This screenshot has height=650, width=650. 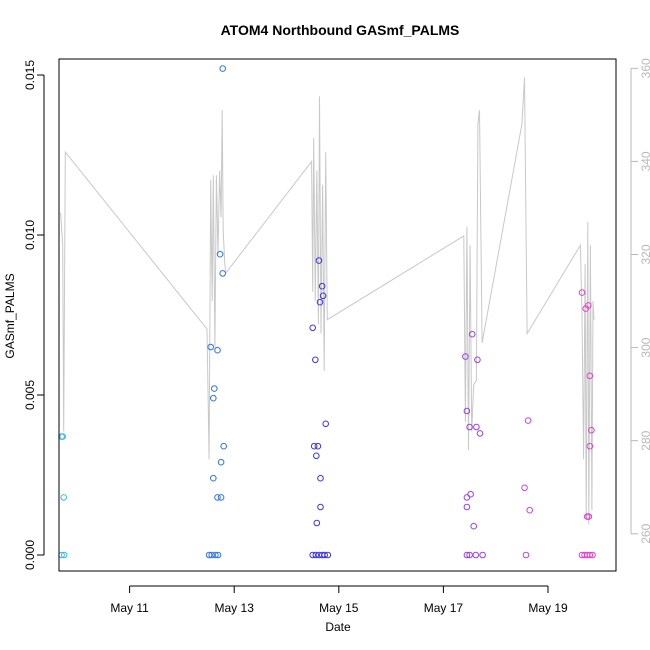 I want to click on chart-title: ATOM4 Northbound GASmf_PALMS, so click(x=340, y=30).